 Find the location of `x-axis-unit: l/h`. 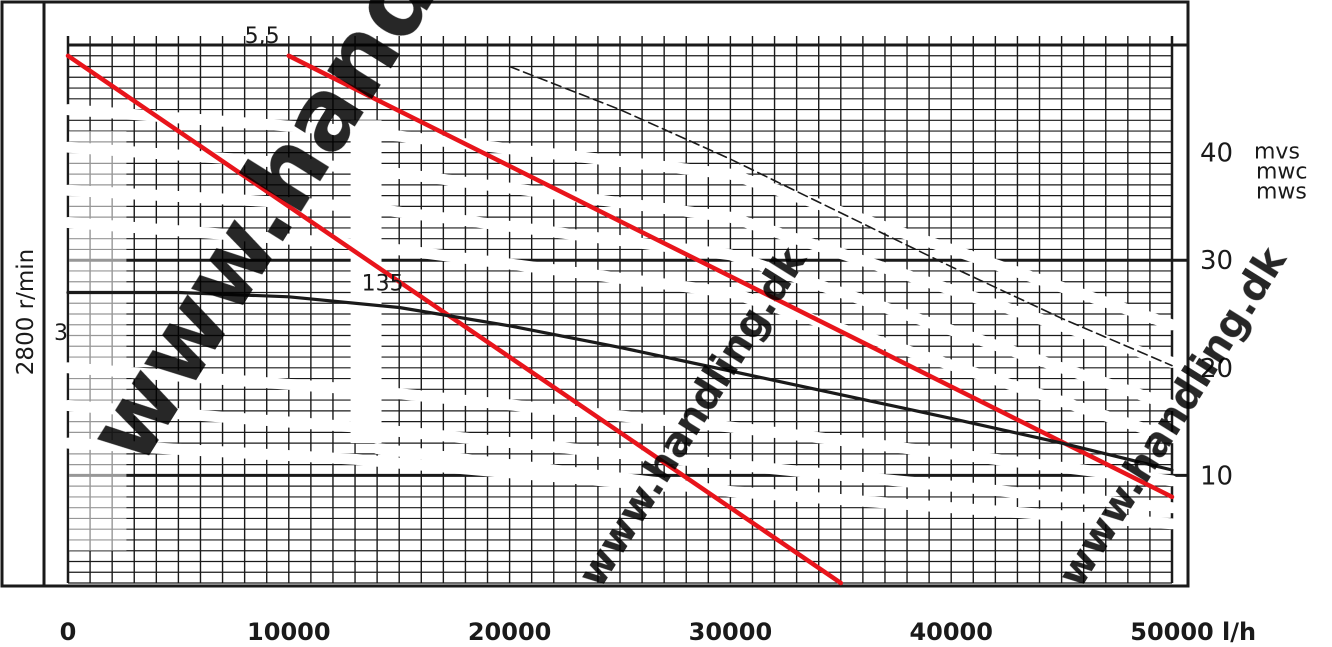

x-axis-unit: l/h is located at coordinates (1239, 632).